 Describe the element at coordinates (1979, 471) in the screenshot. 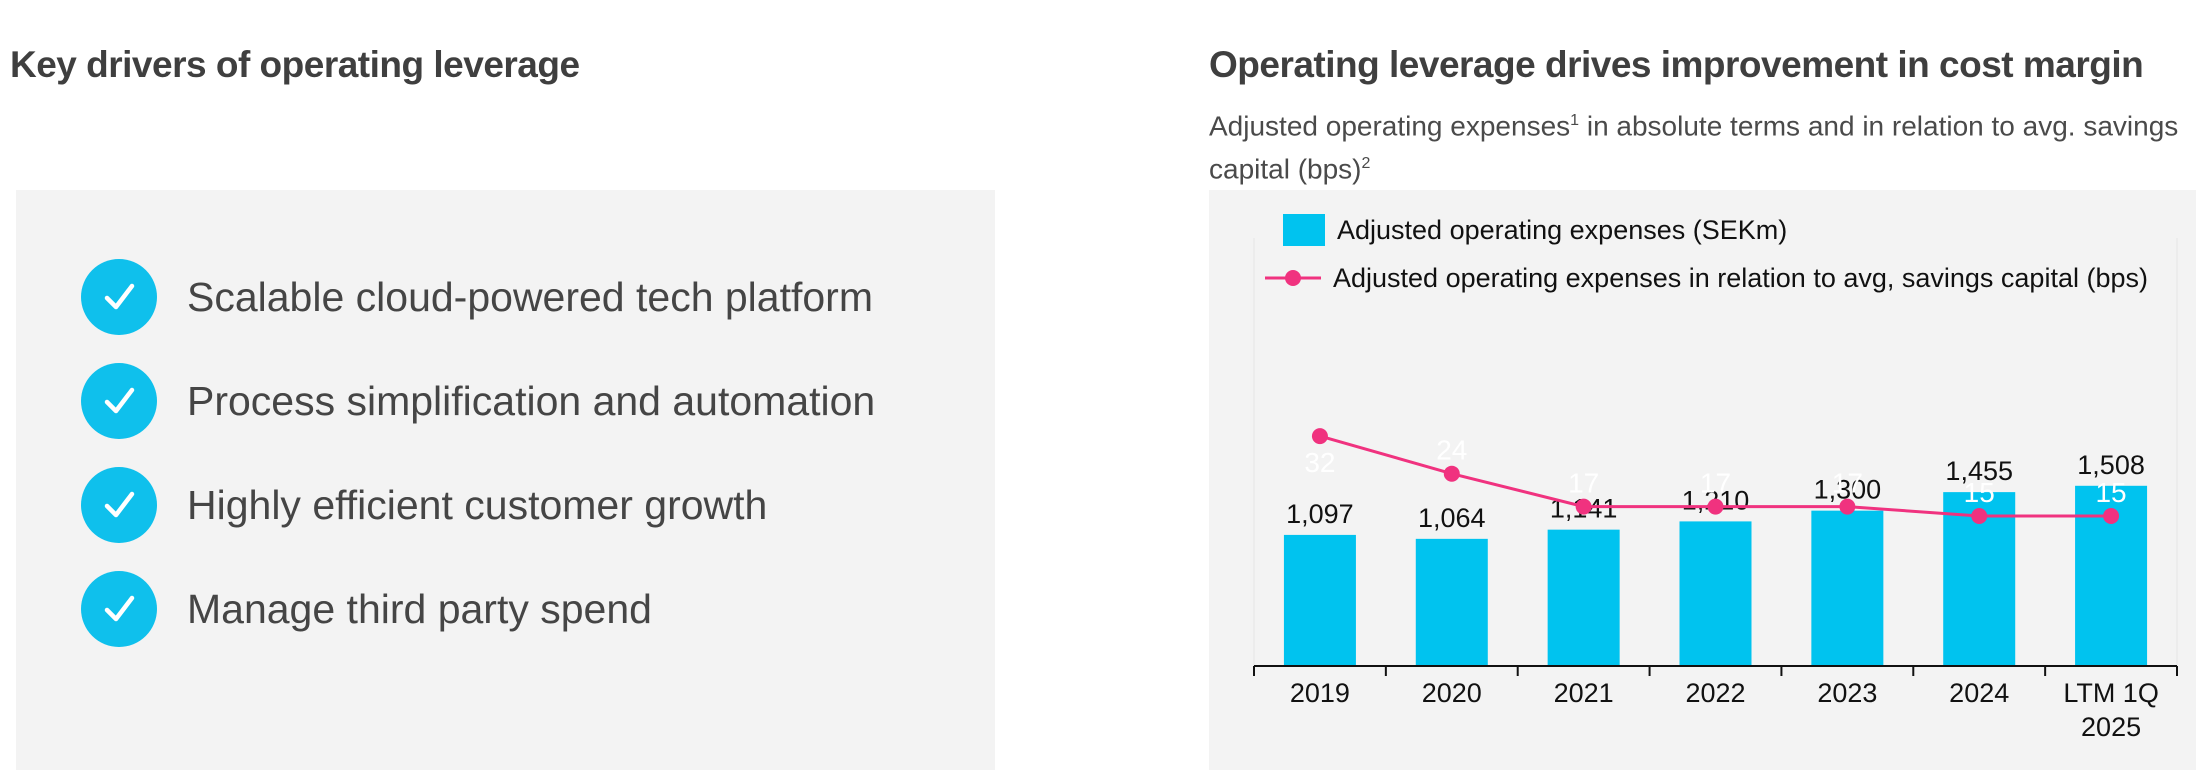

I see `bar-value-label: 1,455` at that location.